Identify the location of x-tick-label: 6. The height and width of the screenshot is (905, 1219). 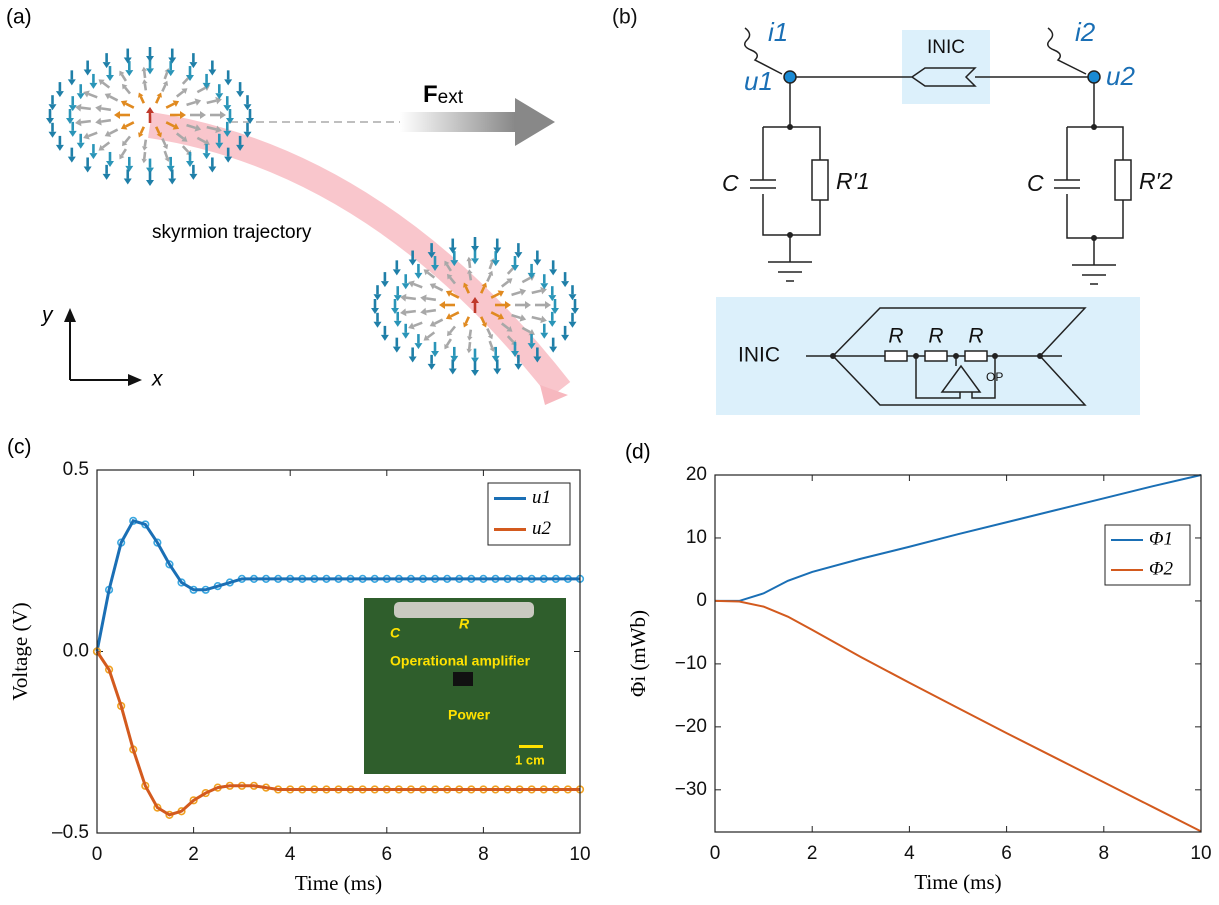
(1006, 853).